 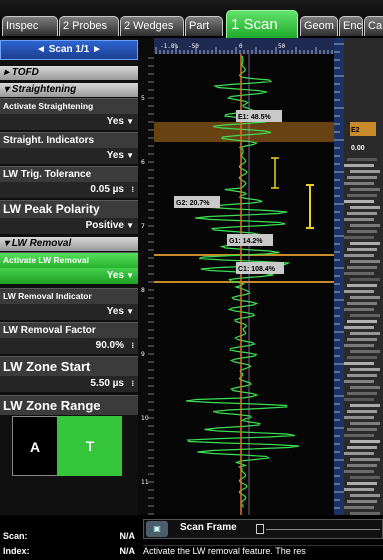 I want to click on depth-label: 8, so click(x=143, y=290).